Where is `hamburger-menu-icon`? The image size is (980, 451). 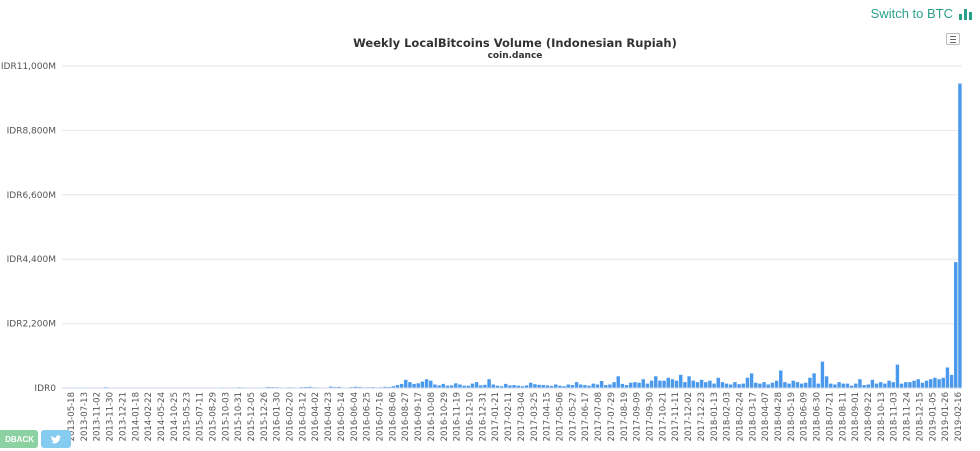
hamburger-menu-icon is located at coordinates (953, 39).